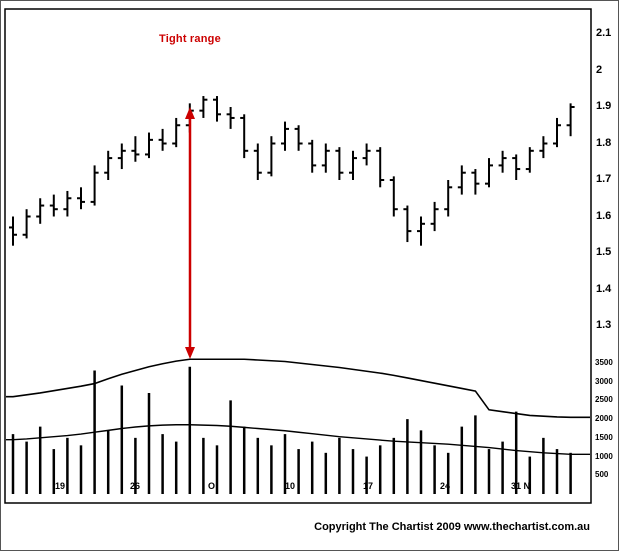 The width and height of the screenshot is (619, 551). What do you see at coordinates (190, 353) in the screenshot?
I see `arrow-head-down-icon` at bounding box center [190, 353].